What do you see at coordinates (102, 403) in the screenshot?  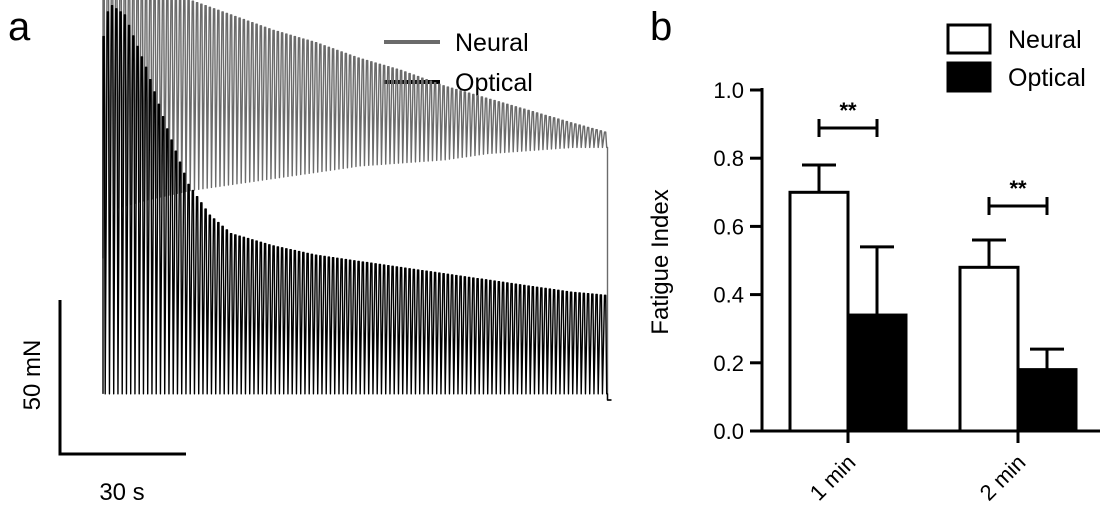 I see `scale-bar: 50 mN 30 s` at bounding box center [102, 403].